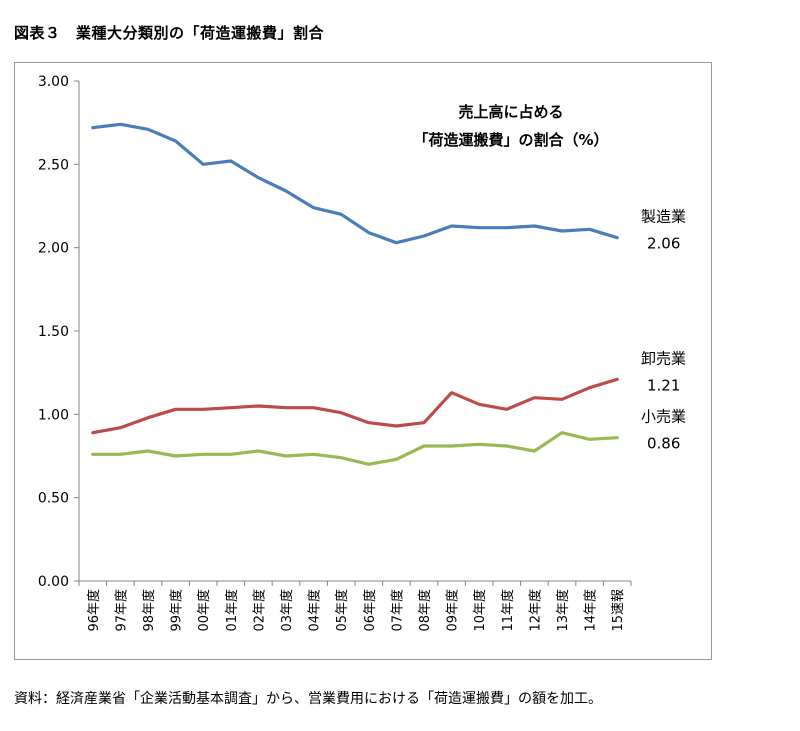 The height and width of the screenshot is (731, 800). Describe the element at coordinates (232, 610) in the screenshot. I see `x-tick-label: 01年度` at that location.